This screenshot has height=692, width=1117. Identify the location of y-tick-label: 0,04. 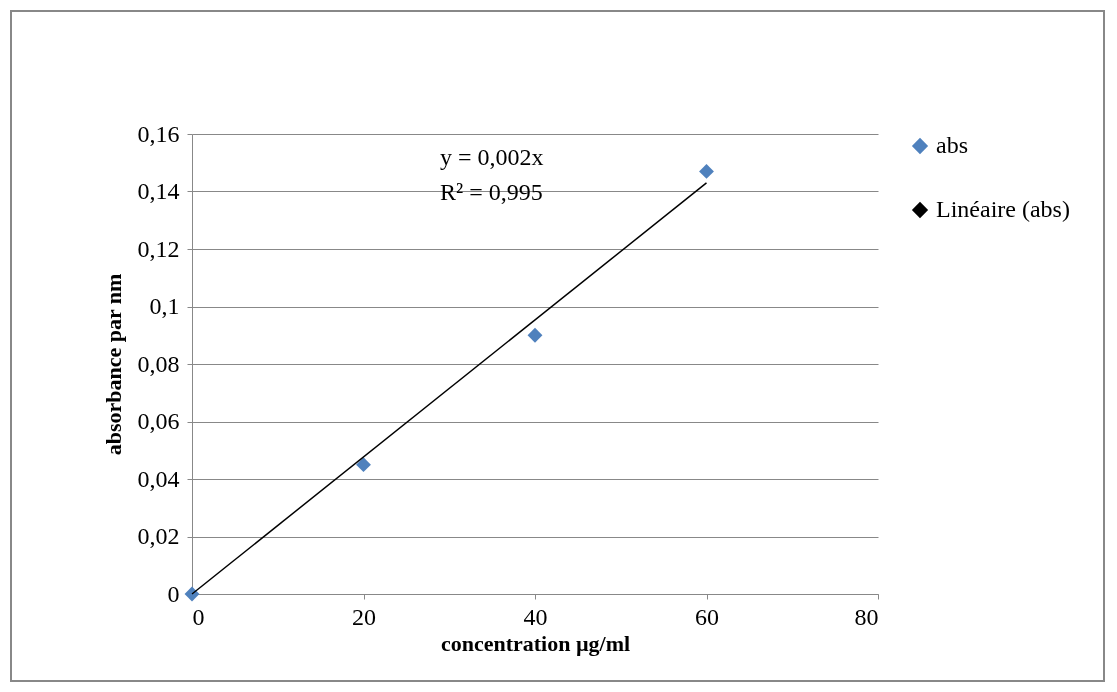
(158, 478).